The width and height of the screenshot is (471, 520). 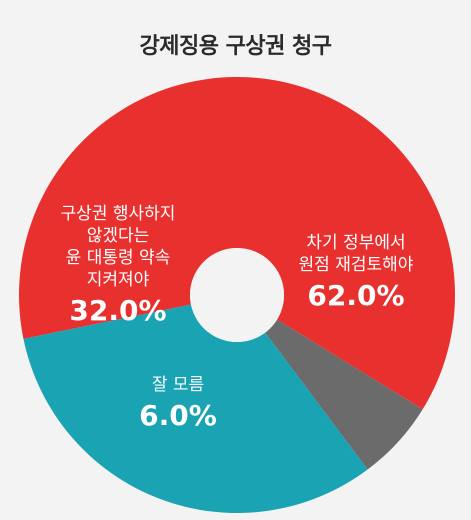 I want to click on slice-label: 않겠다는, so click(x=118, y=236).